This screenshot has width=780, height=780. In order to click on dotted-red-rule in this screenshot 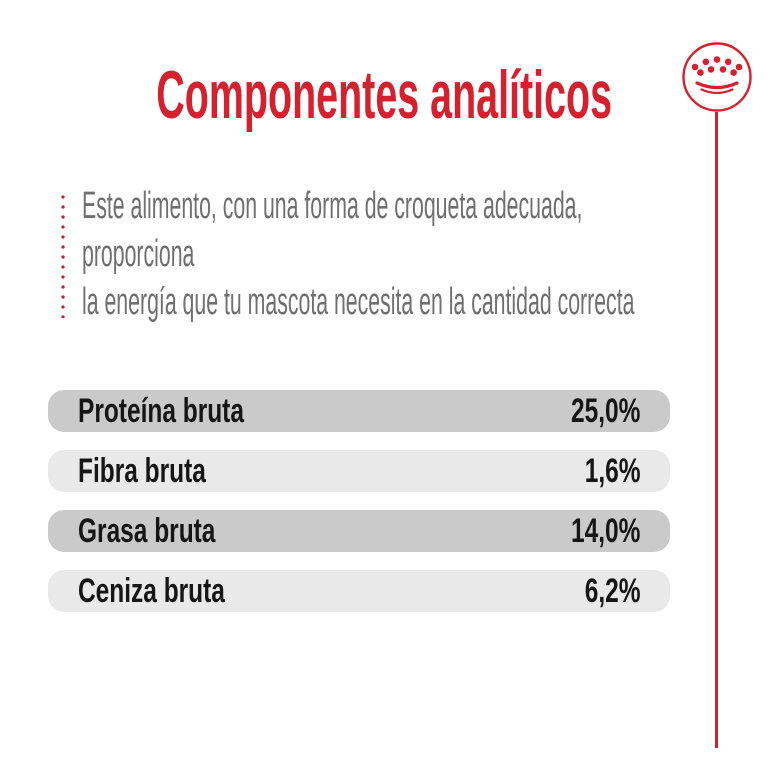, I will do `click(63, 255)`.